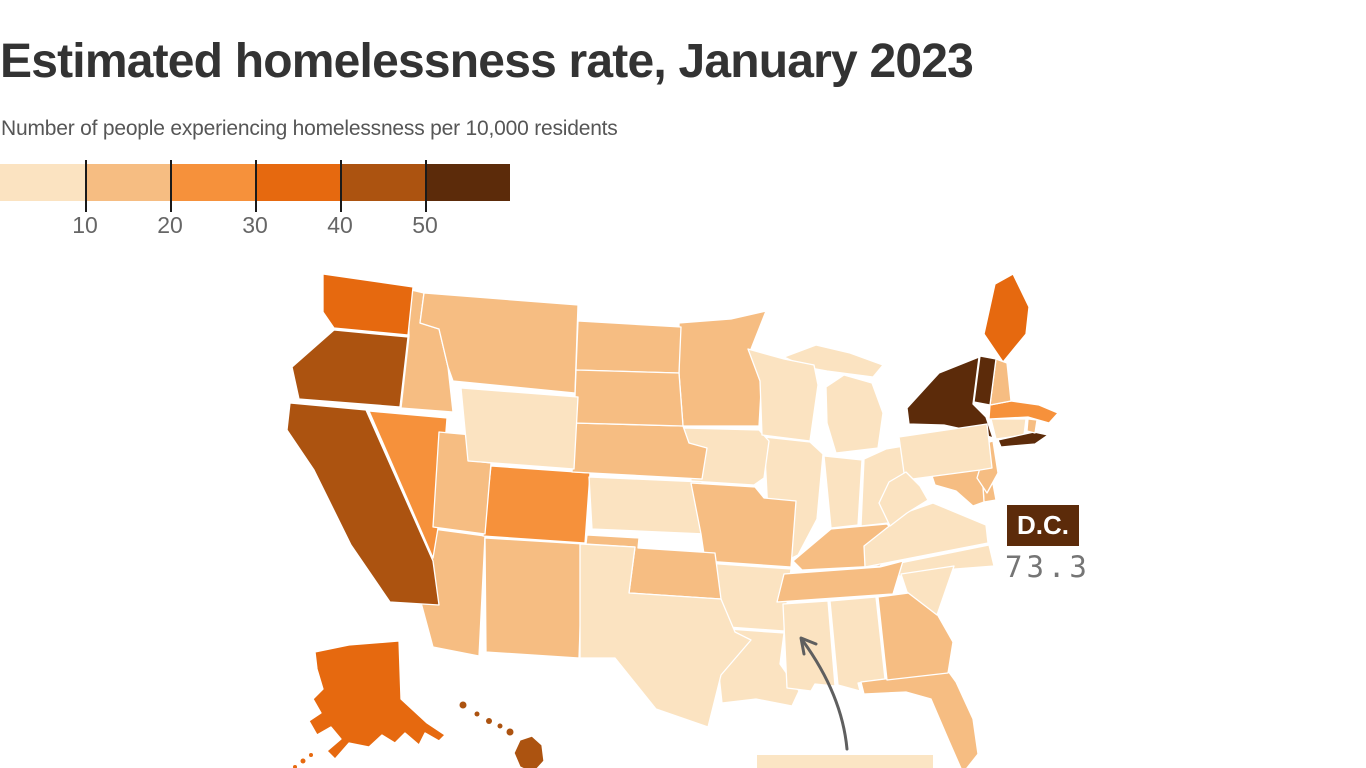 The image size is (1366, 768). I want to click on dc-callout-label: D.C., so click(1043, 525).